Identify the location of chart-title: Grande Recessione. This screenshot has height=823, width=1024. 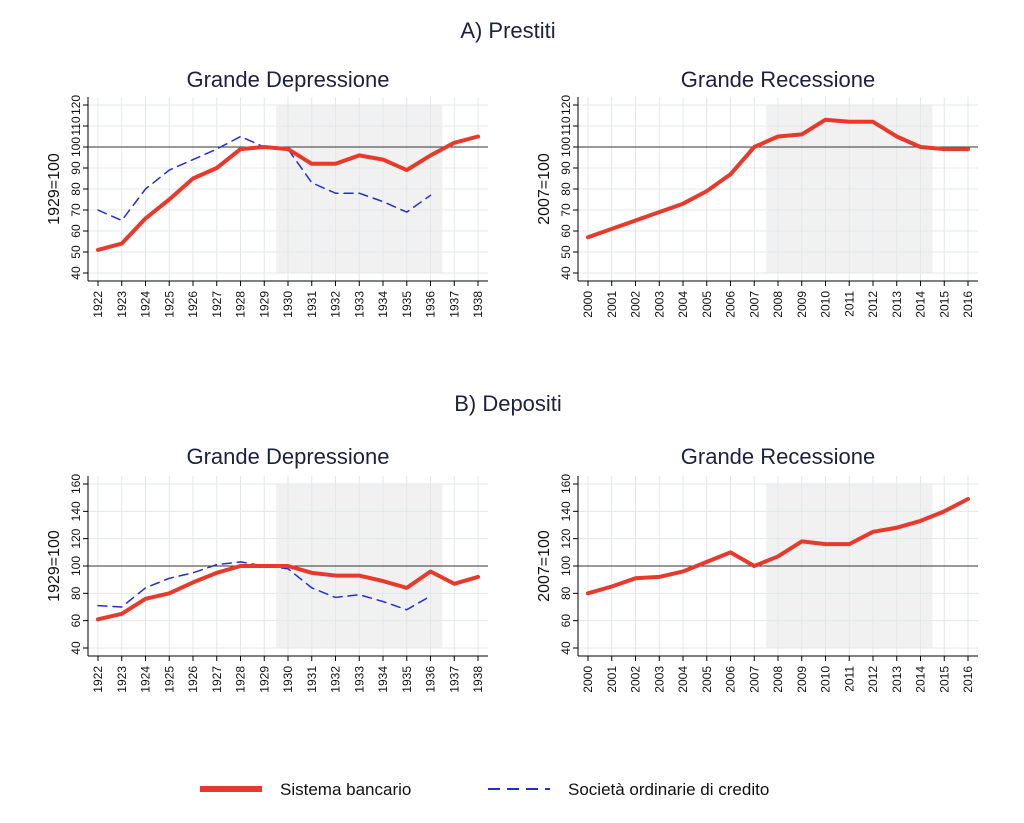
(778, 456).